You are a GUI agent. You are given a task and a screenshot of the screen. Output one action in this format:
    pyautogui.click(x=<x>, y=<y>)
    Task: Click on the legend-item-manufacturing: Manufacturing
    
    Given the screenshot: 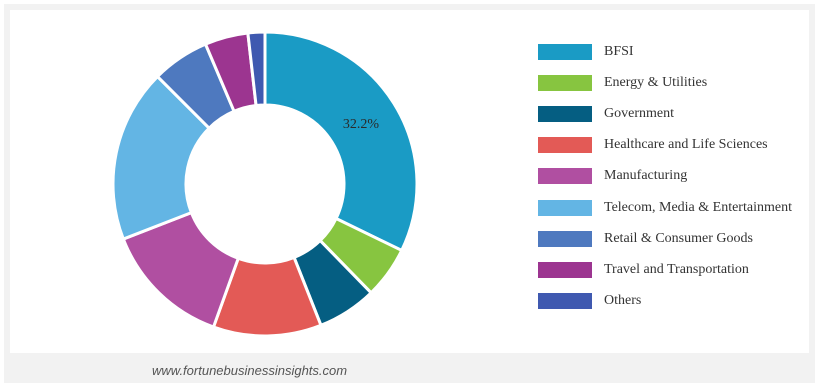 What is the action you would take?
    pyautogui.click(x=665, y=176)
    